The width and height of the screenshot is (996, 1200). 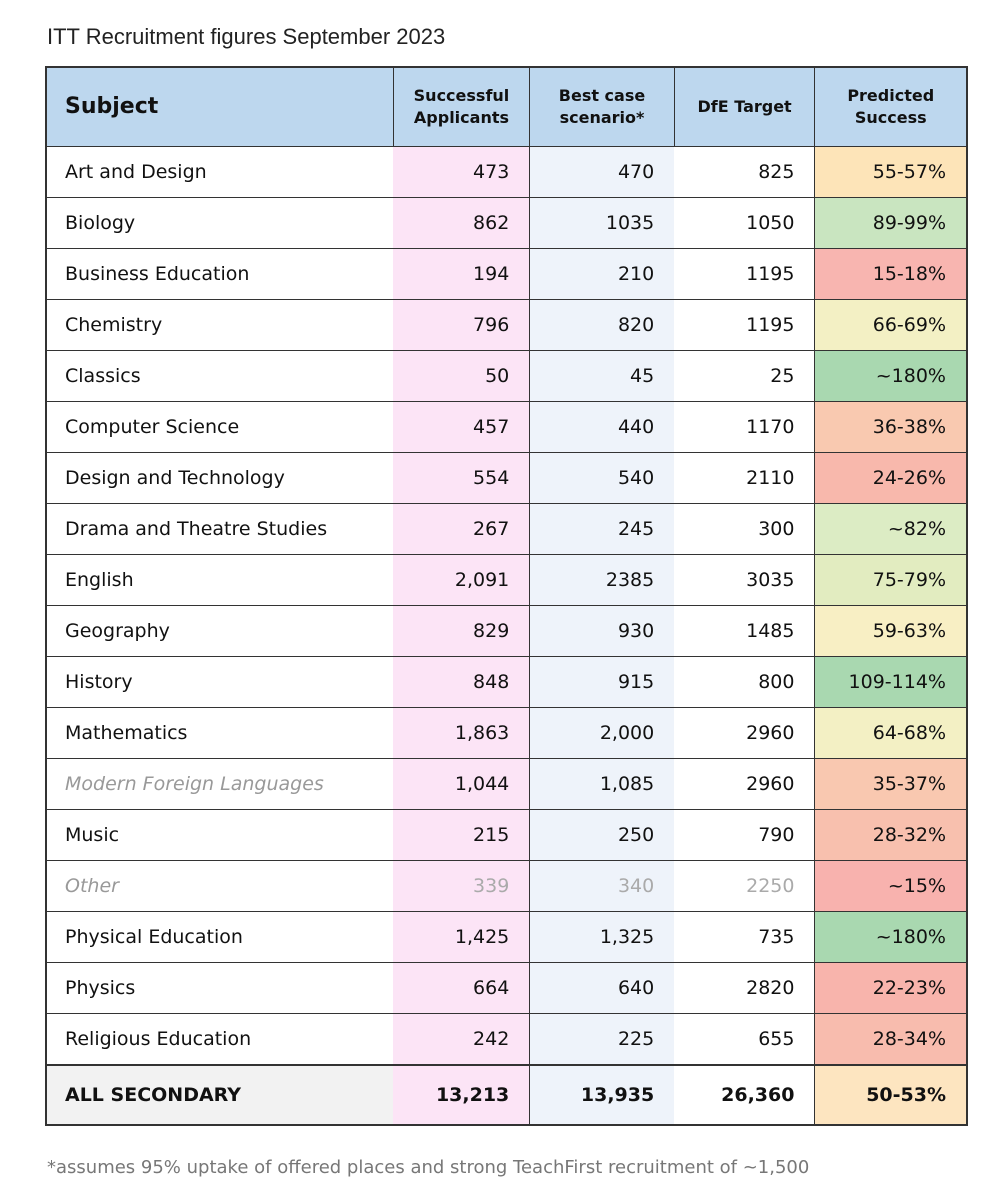 What do you see at coordinates (220, 937) in the screenshot?
I see `subject-cell: Physical Education` at bounding box center [220, 937].